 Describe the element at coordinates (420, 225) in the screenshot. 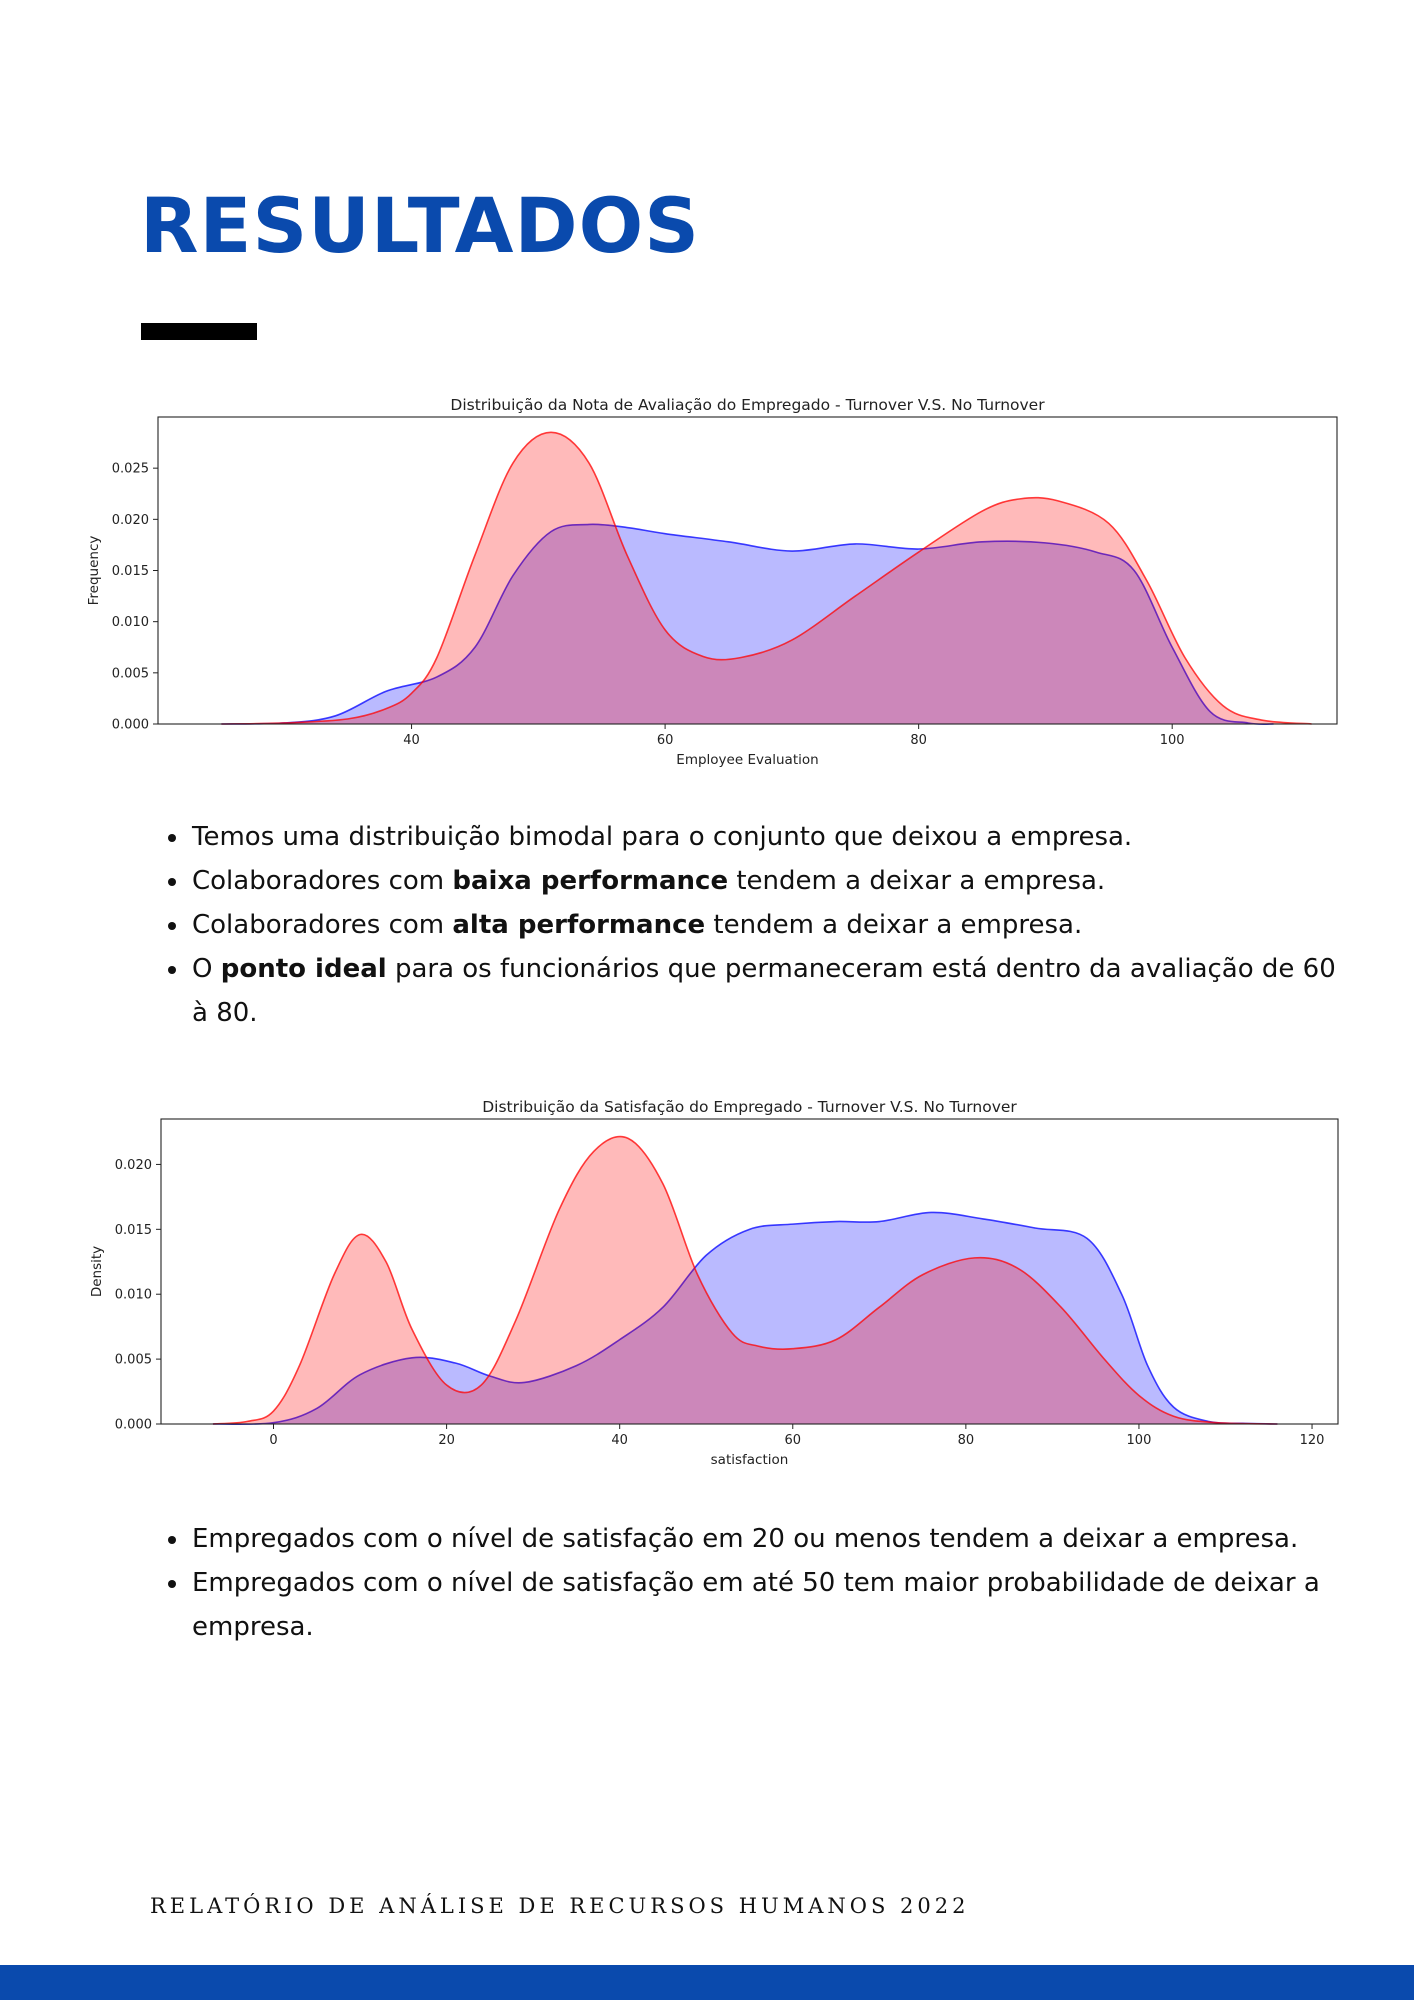

I see `page-title: RESULTADOS` at that location.